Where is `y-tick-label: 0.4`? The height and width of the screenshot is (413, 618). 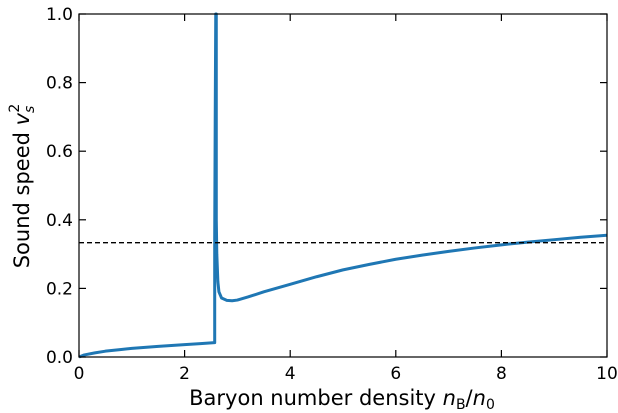
y-tick-label: 0.4 is located at coordinates (59, 221).